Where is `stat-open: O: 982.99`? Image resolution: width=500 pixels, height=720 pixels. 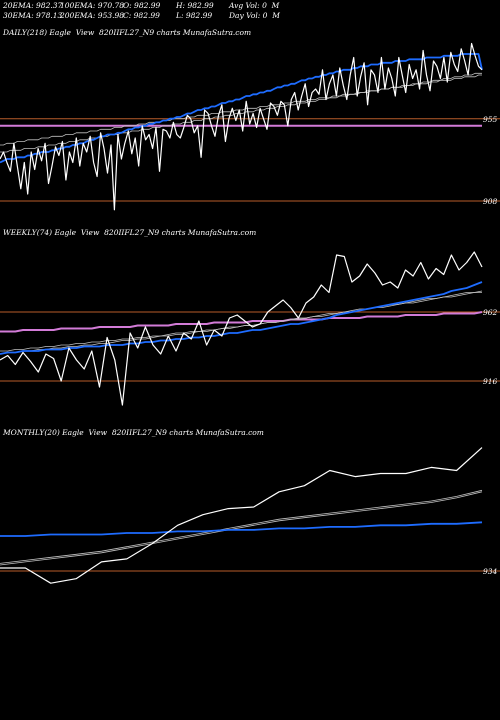 stat-open: O: 982.99 is located at coordinates (142, 5).